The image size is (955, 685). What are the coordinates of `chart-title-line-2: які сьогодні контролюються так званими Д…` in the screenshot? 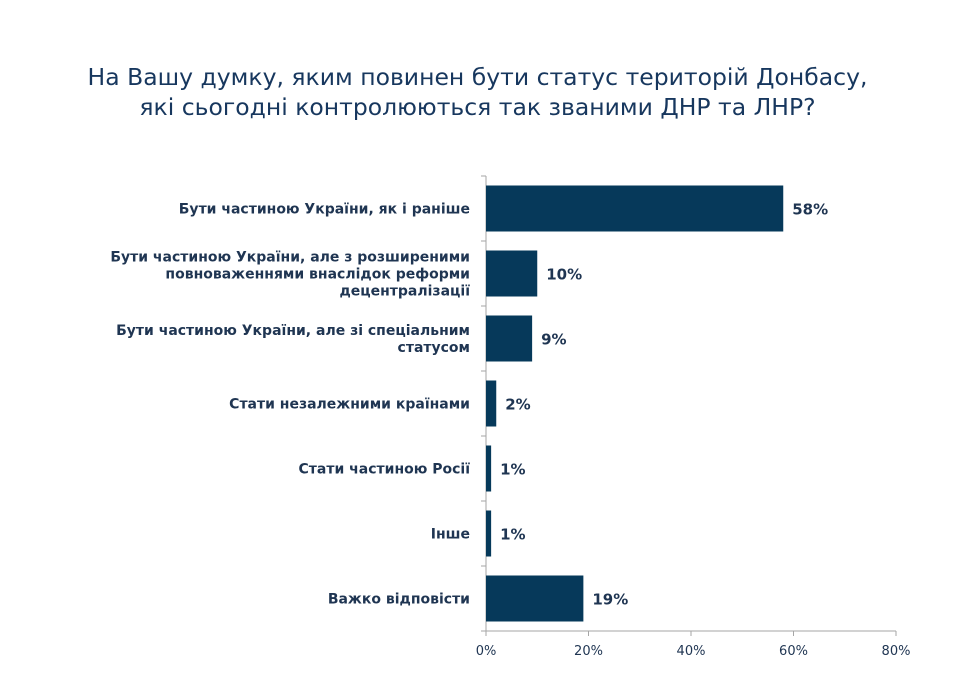 It's located at (477, 107).